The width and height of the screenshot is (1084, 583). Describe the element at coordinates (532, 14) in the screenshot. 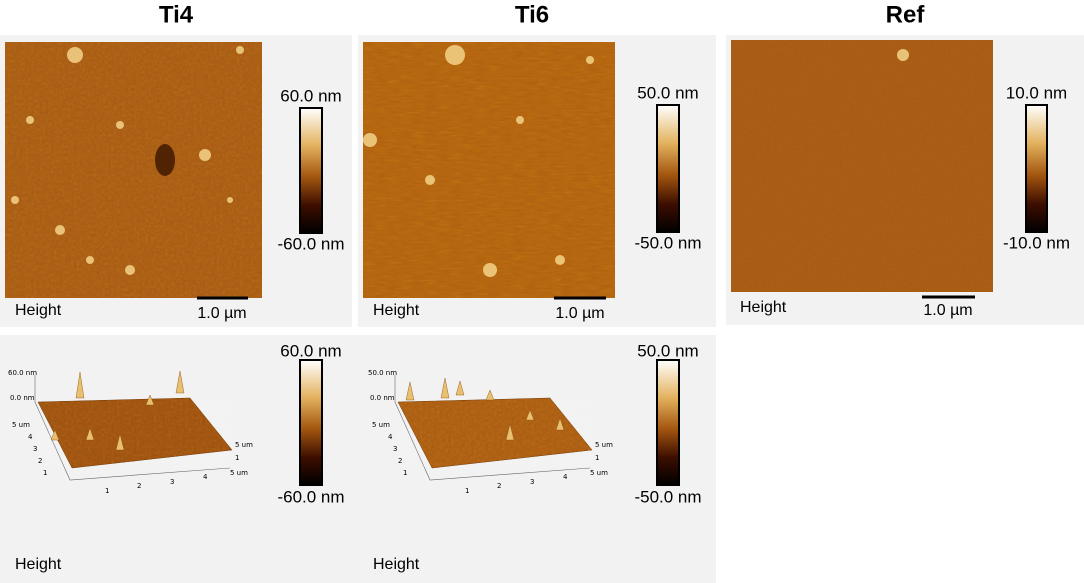

I see `panel-title: Ti6` at that location.